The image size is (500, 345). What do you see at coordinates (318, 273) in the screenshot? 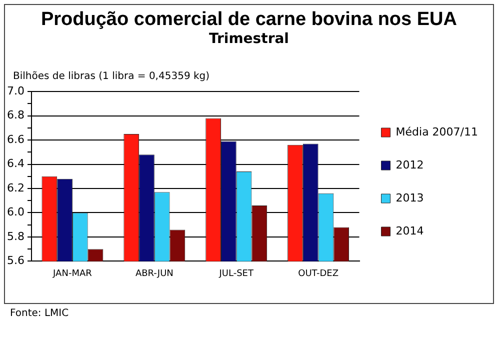
I see `x-tick-label: OUT-DEZ` at bounding box center [318, 273].